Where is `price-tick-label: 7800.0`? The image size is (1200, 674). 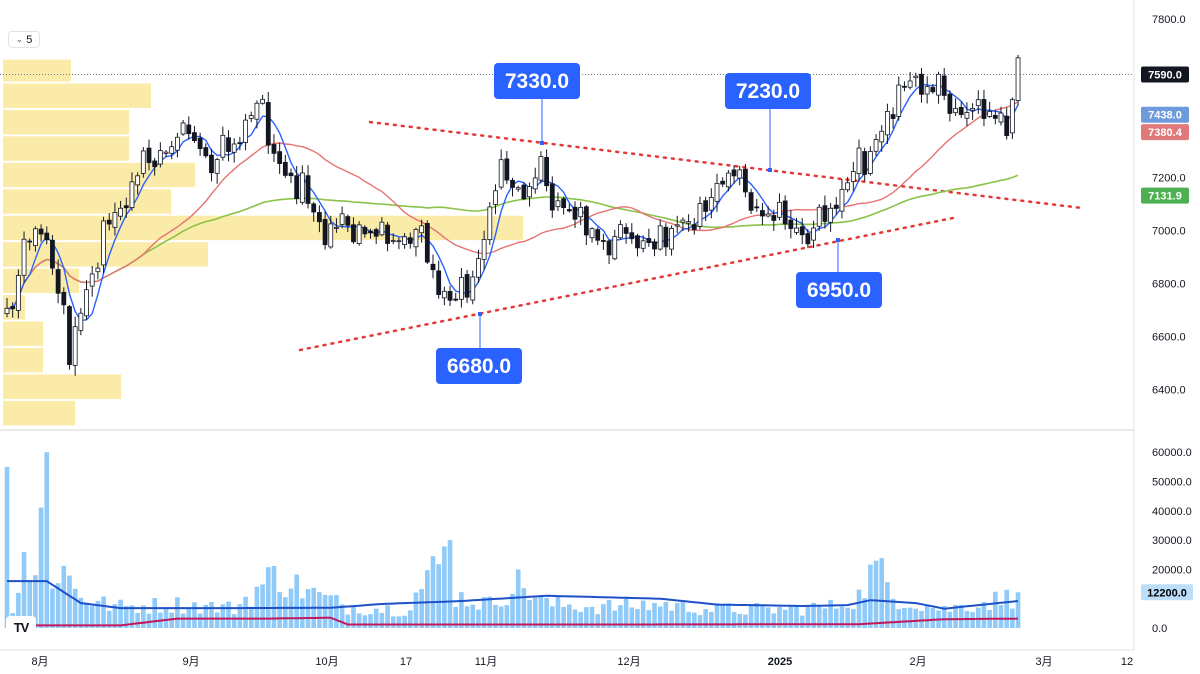 price-tick-label: 7800.0 is located at coordinates (1169, 20).